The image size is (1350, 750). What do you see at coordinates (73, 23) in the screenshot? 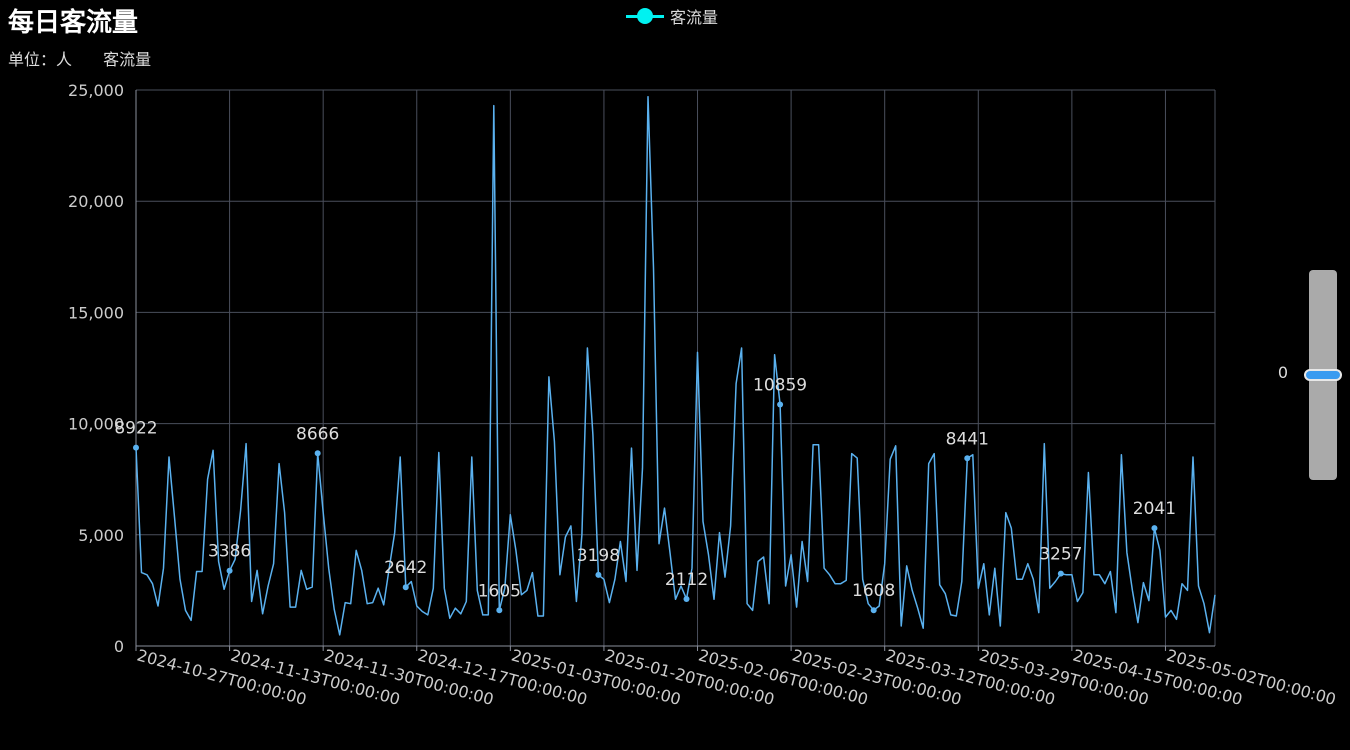
I see `chart-title: 每日客流量` at bounding box center [73, 23].